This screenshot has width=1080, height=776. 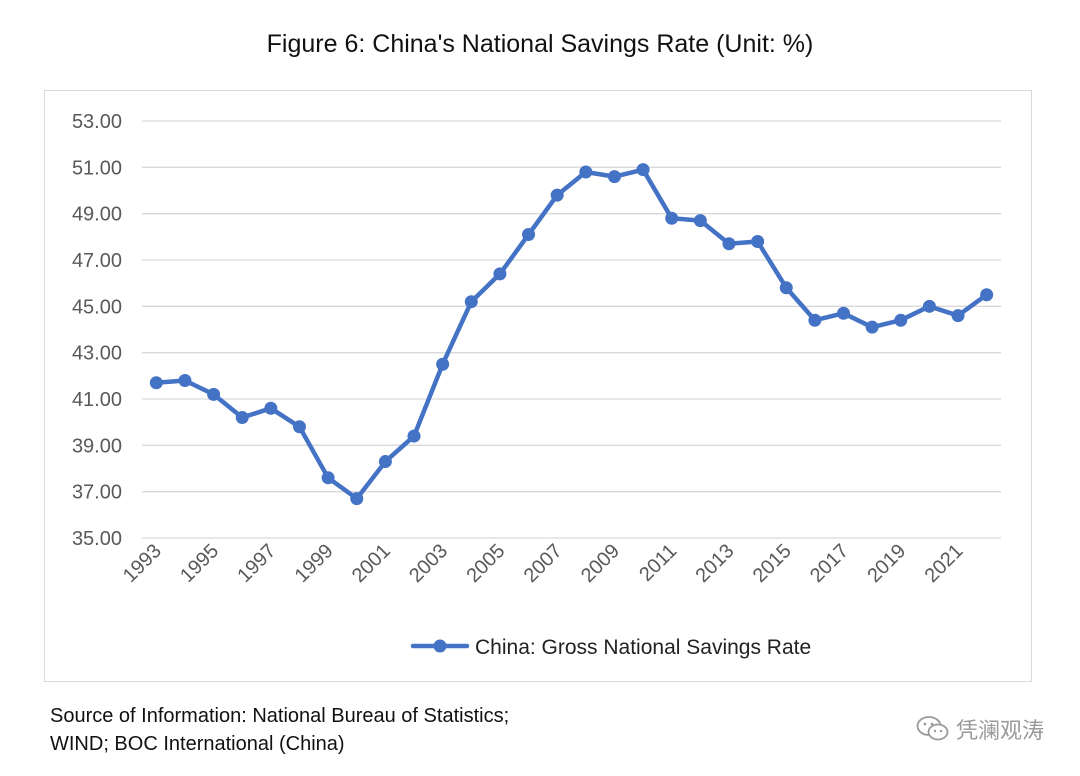 What do you see at coordinates (714, 563) in the screenshot?
I see `x-tick-label: 2013` at bounding box center [714, 563].